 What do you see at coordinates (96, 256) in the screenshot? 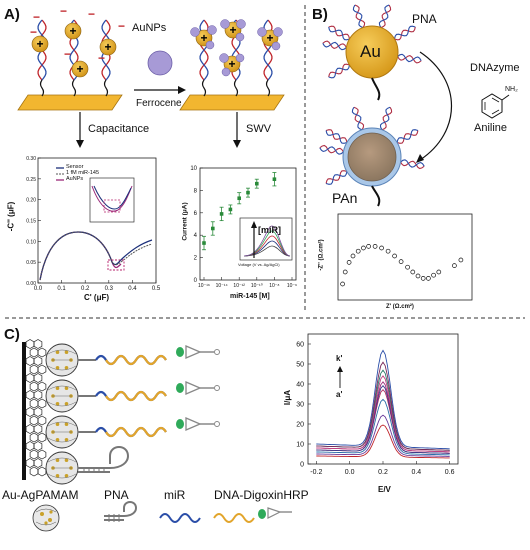
I see `cap-curve-mir` at bounding box center [96, 256].